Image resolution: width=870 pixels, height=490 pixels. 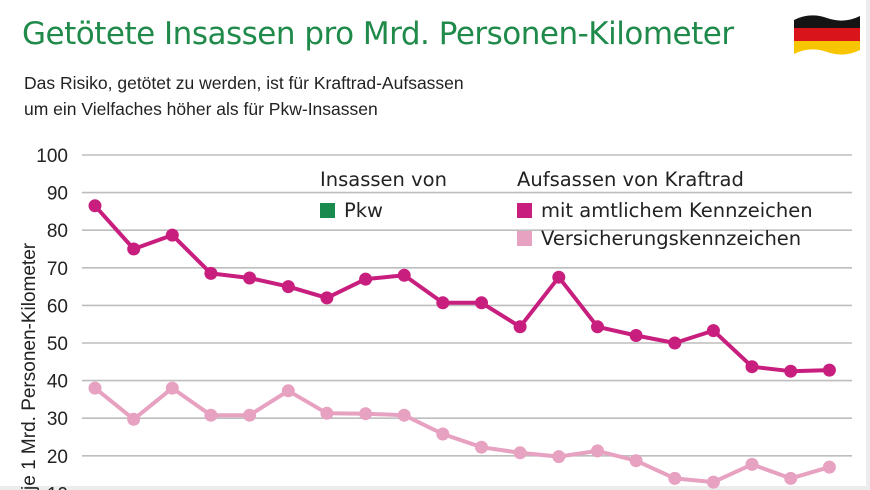 What do you see at coordinates (677, 210) in the screenshot?
I see `legend-label-amtlich: mit amtlichem Kennzeichen` at bounding box center [677, 210].